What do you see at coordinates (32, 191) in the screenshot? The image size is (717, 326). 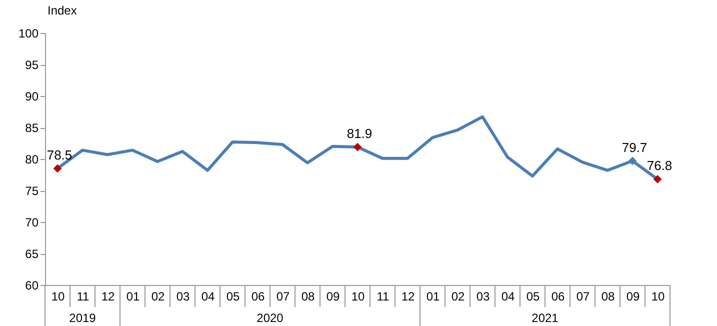 I see `y-tick-label: 75` at bounding box center [32, 191].